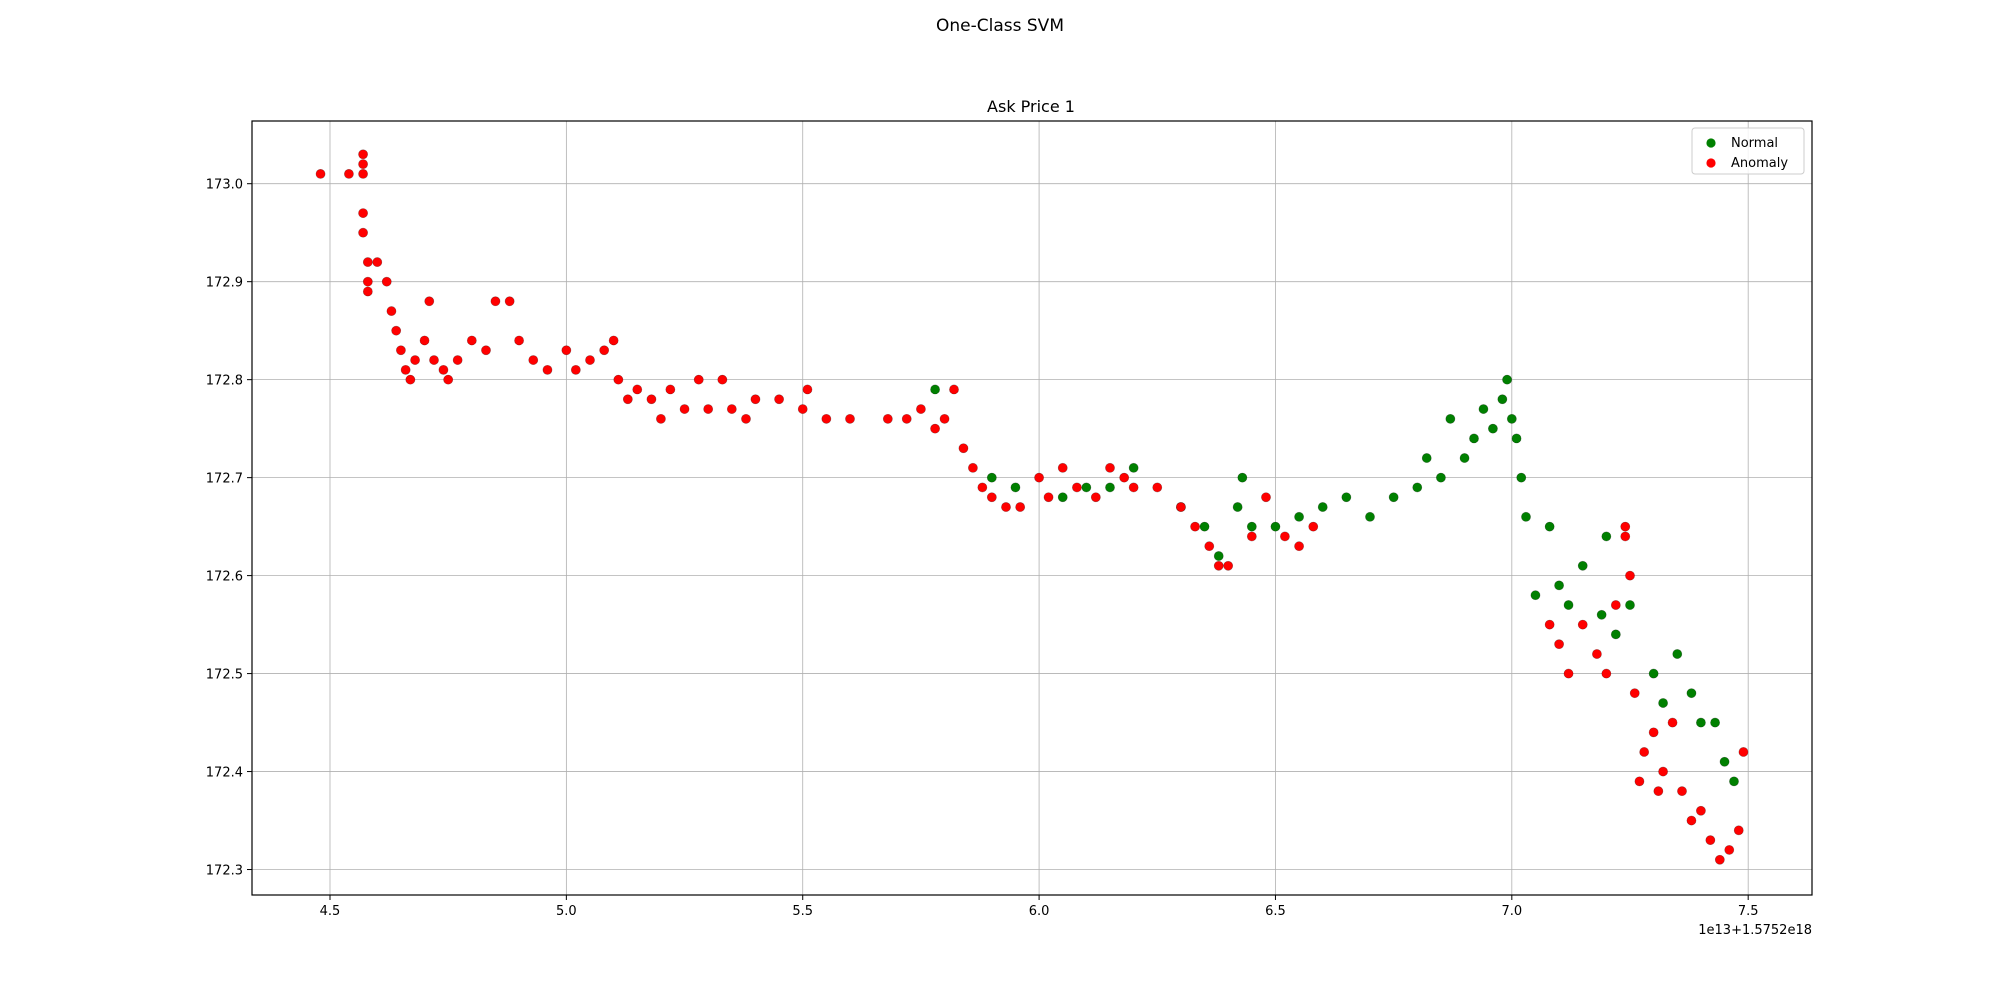 Image resolution: width=2000 pixels, height=1000 pixels. What do you see at coordinates (224, 381) in the screenshot?
I see `y-tick-label: 172.8` at bounding box center [224, 381].